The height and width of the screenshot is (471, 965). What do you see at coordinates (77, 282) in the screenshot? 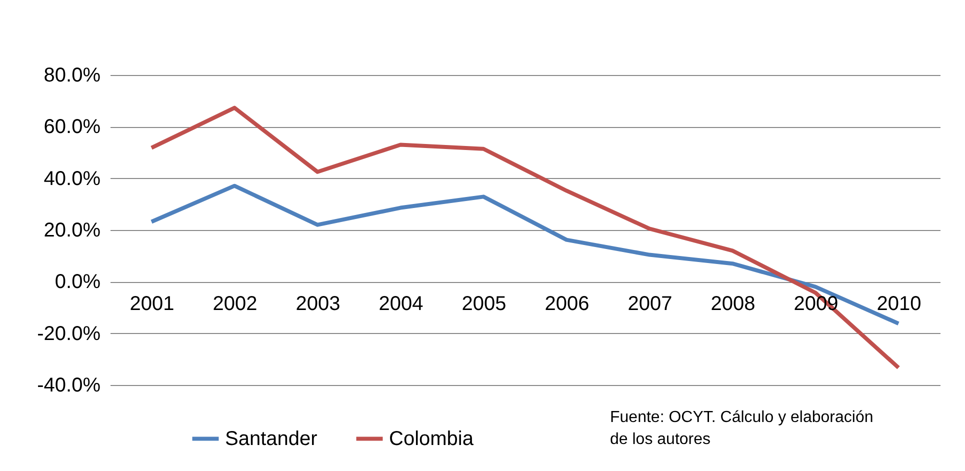
I see `y-tick-label: 0.0%` at bounding box center [77, 282].